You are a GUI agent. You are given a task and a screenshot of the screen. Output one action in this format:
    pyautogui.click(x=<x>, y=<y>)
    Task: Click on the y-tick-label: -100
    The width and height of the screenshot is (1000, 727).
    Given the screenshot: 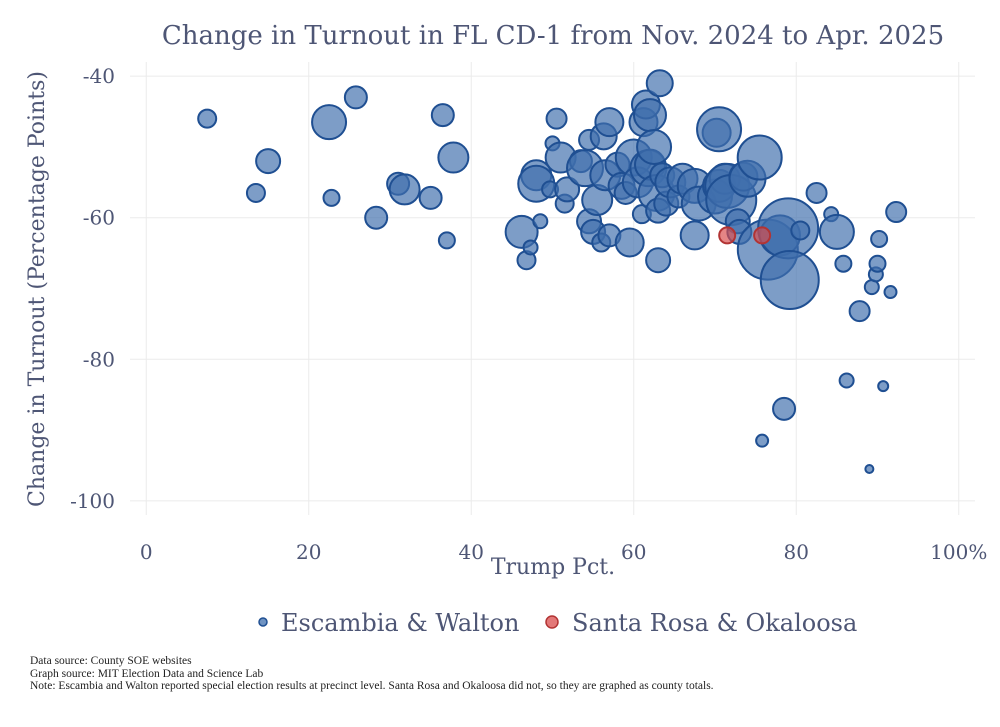 What is the action you would take?
    pyautogui.click(x=92, y=501)
    